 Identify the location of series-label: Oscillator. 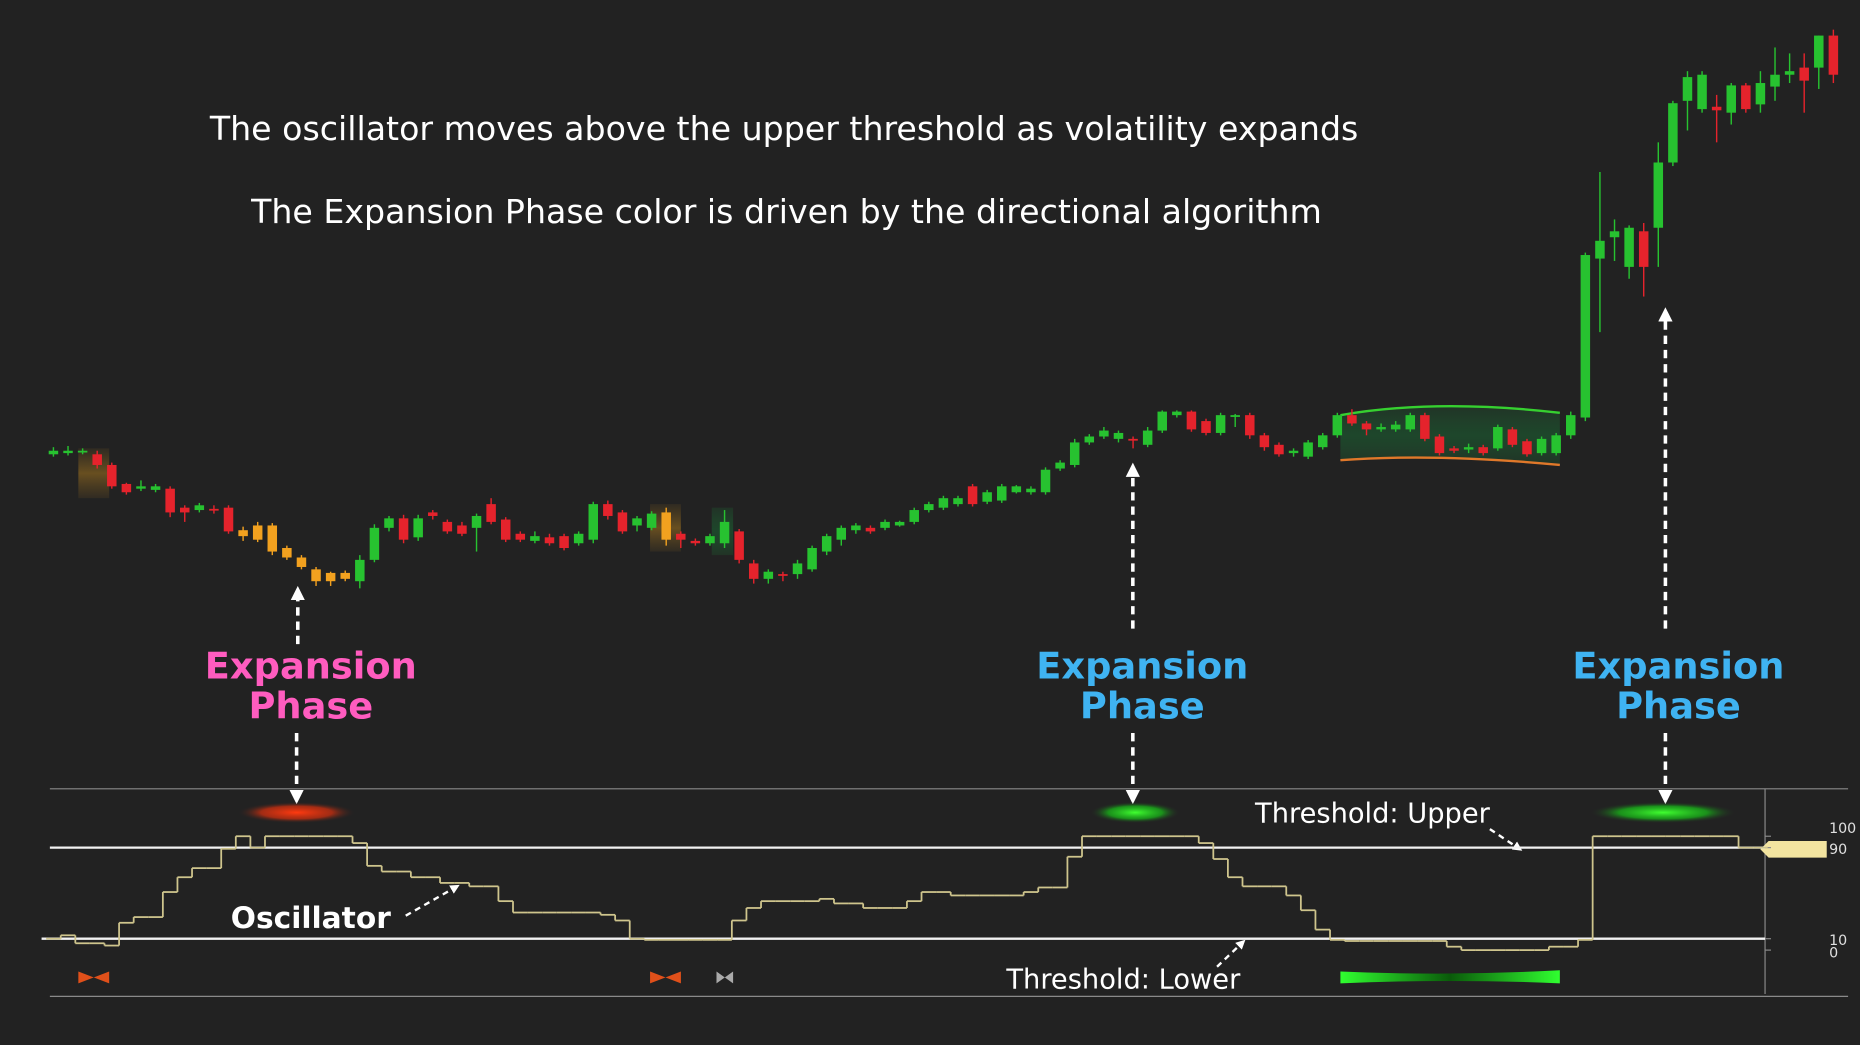
(311, 917).